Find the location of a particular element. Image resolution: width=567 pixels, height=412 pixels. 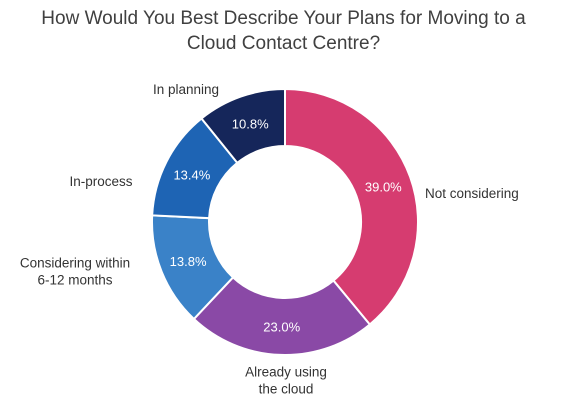

category-label-line: Not considering is located at coordinates (472, 193).